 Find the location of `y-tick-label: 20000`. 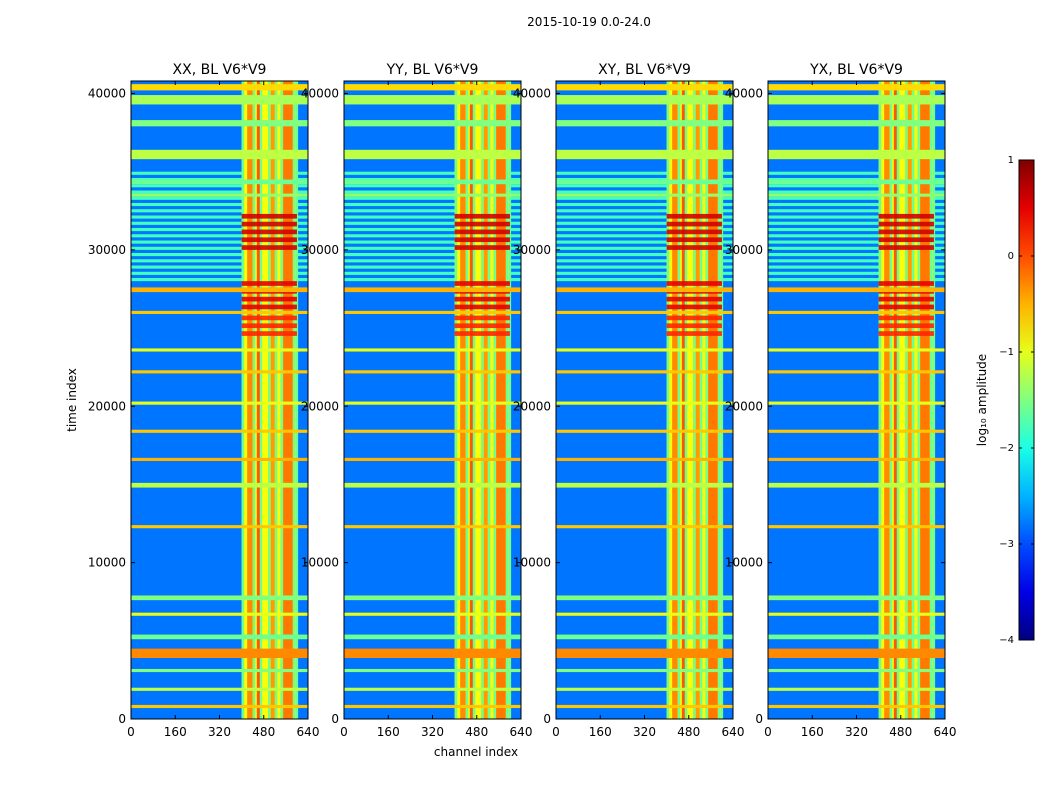

y-tick-label: 20000 is located at coordinates (744, 406).